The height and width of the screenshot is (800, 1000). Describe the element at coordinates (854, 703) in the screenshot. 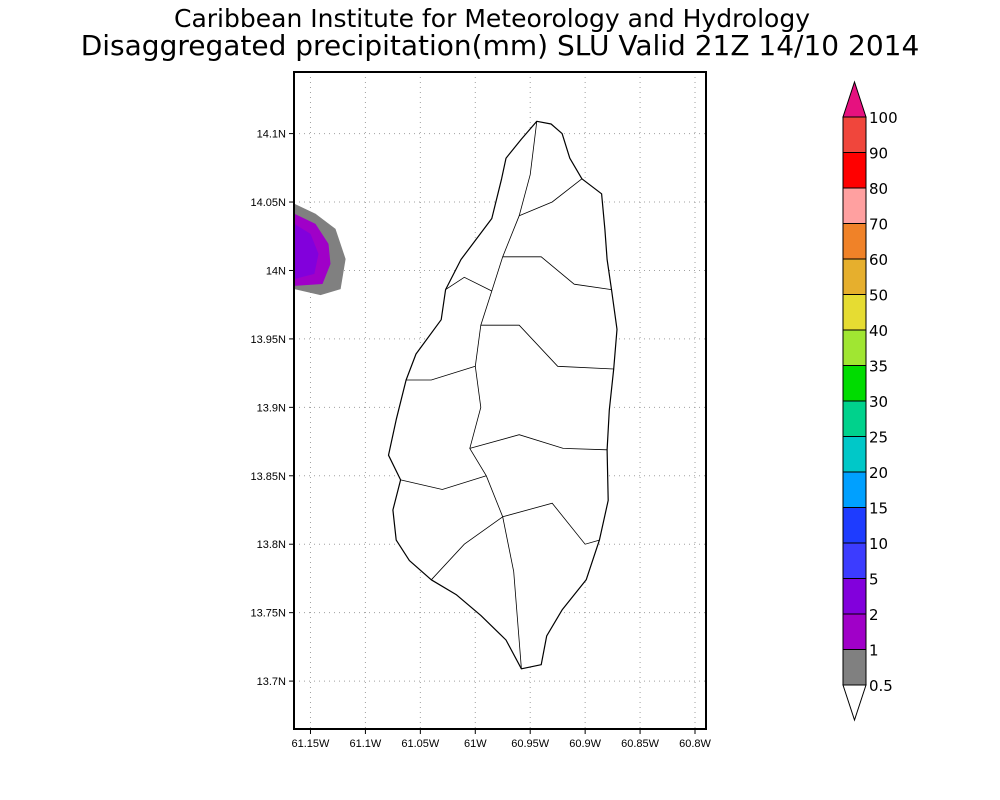

I see `colorbar-under-triangle` at that location.